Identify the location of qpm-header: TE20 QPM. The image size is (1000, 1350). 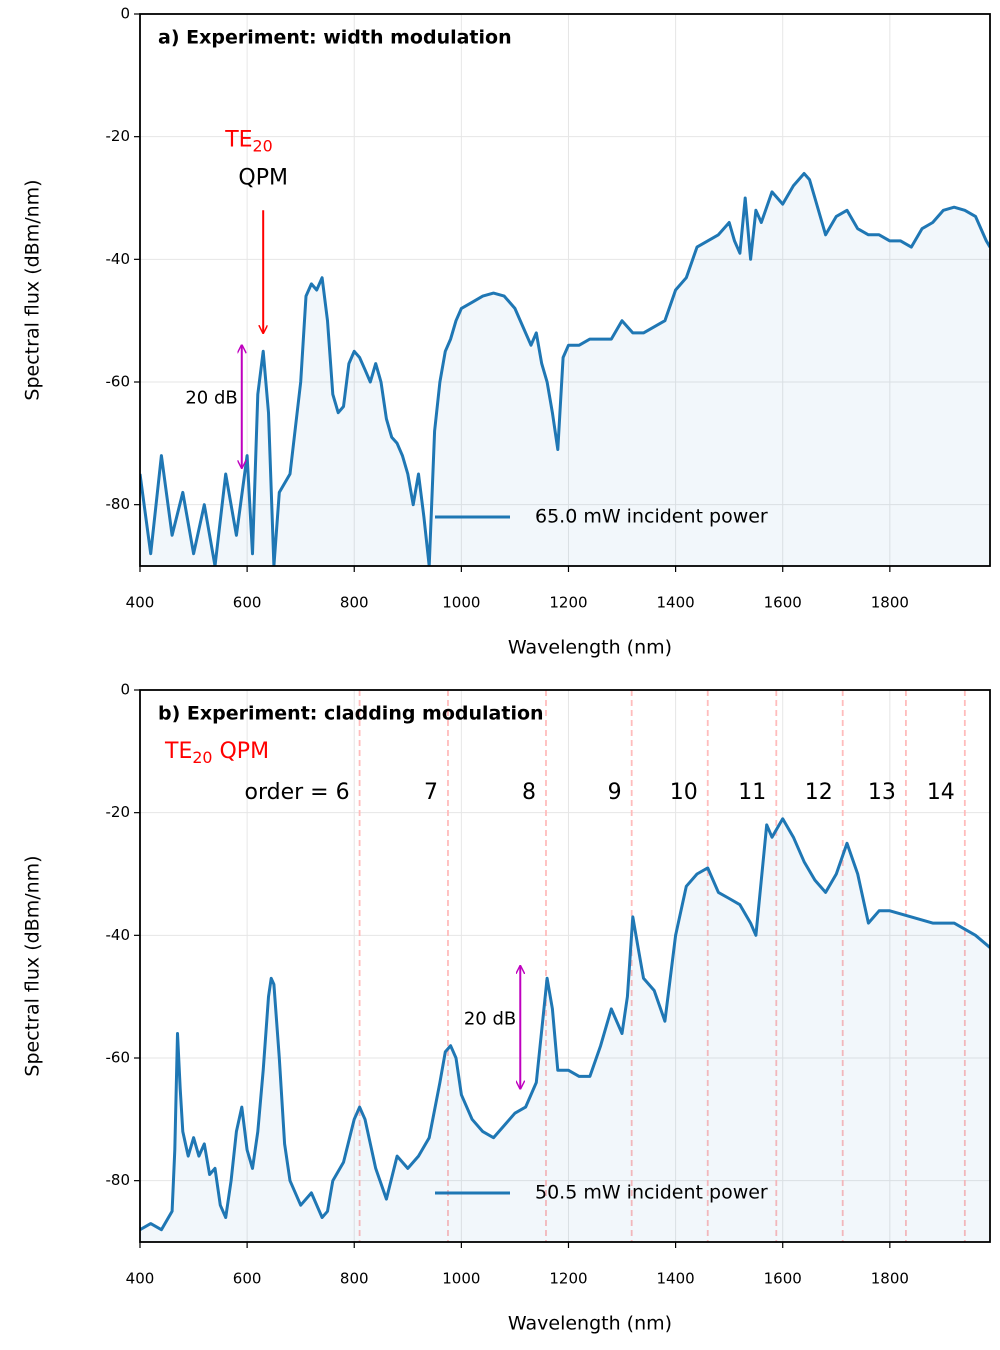
(216, 753).